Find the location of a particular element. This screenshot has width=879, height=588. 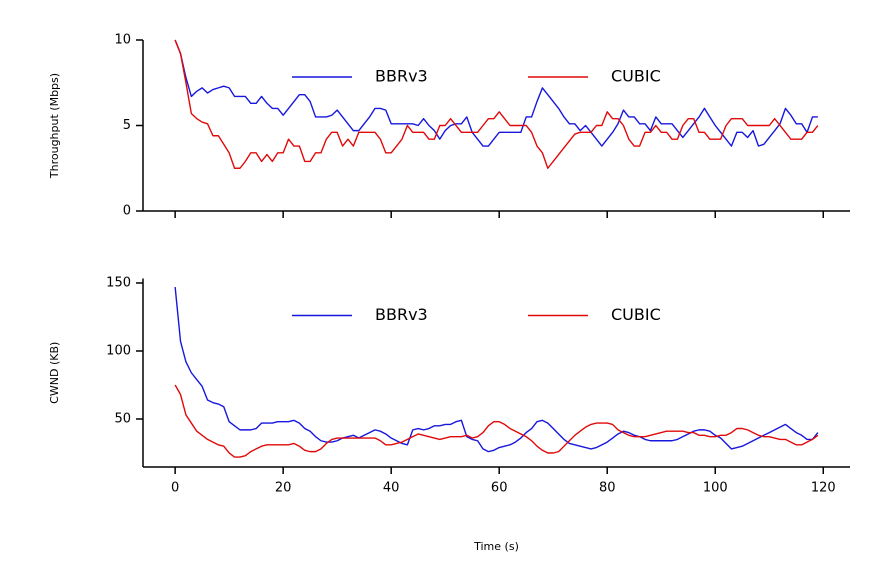

x-tick-label: 80 is located at coordinates (607, 488).